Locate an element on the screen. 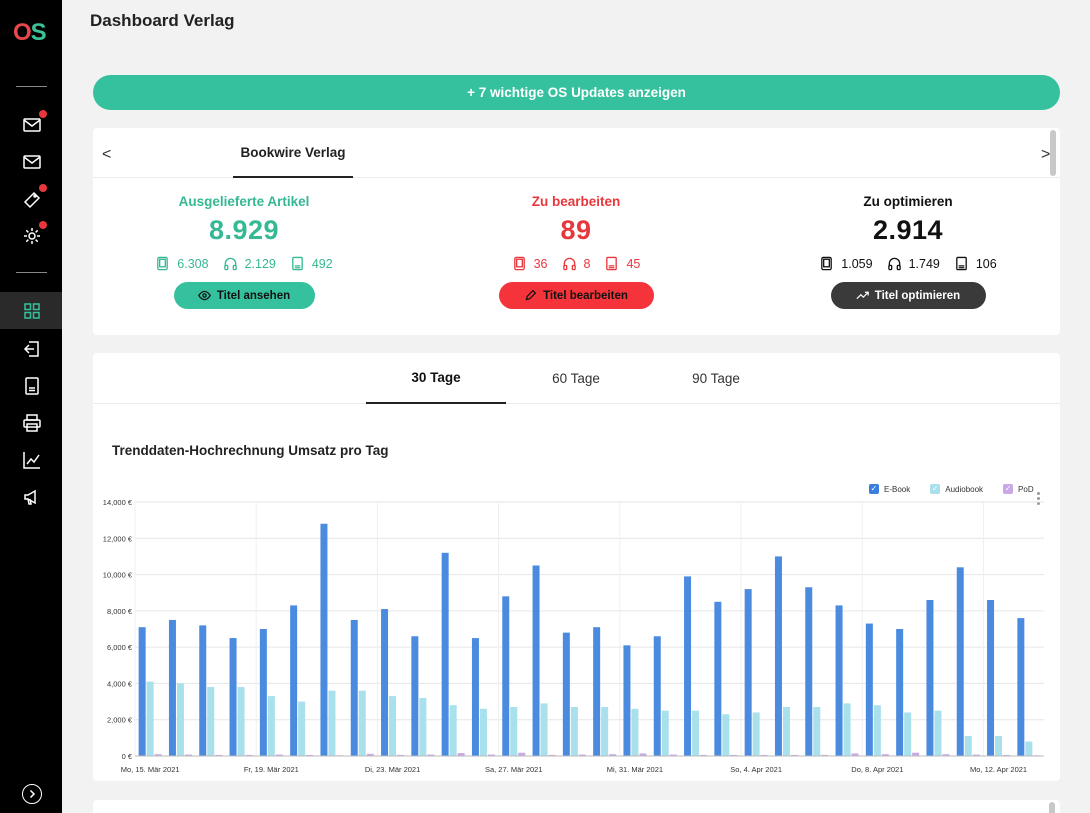  next-card is located at coordinates (576, 806).